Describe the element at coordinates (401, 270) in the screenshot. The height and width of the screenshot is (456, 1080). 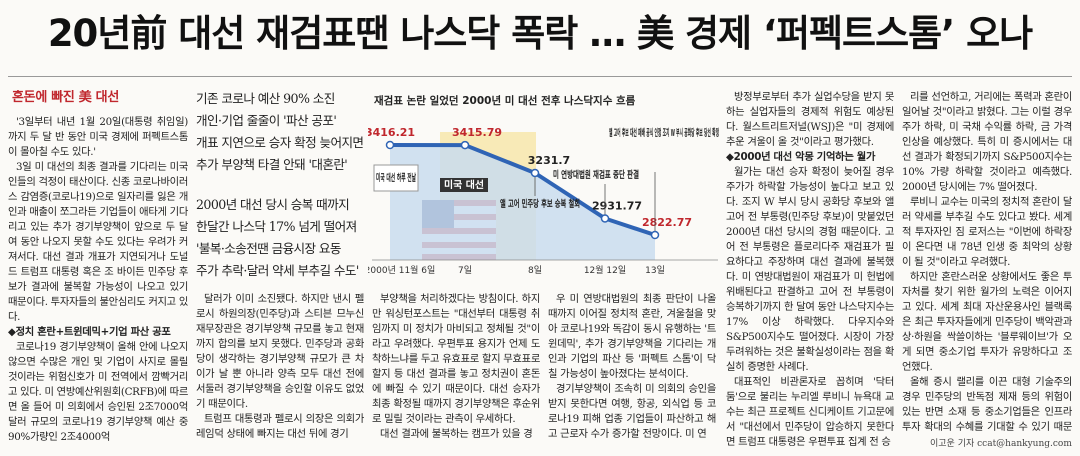
I see `x-tick-label: 2000년 11월 6일` at that location.